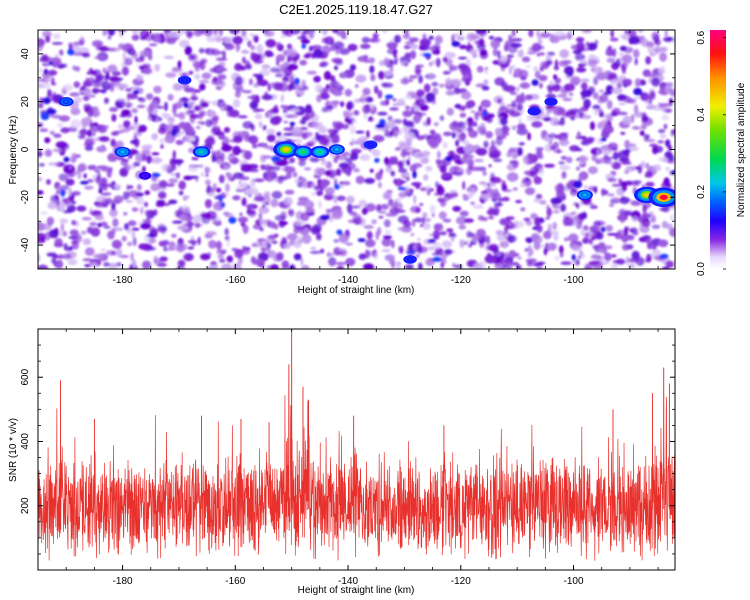  Describe the element at coordinates (286, 149) in the screenshot. I see `heatmap-hotspot` at that location.